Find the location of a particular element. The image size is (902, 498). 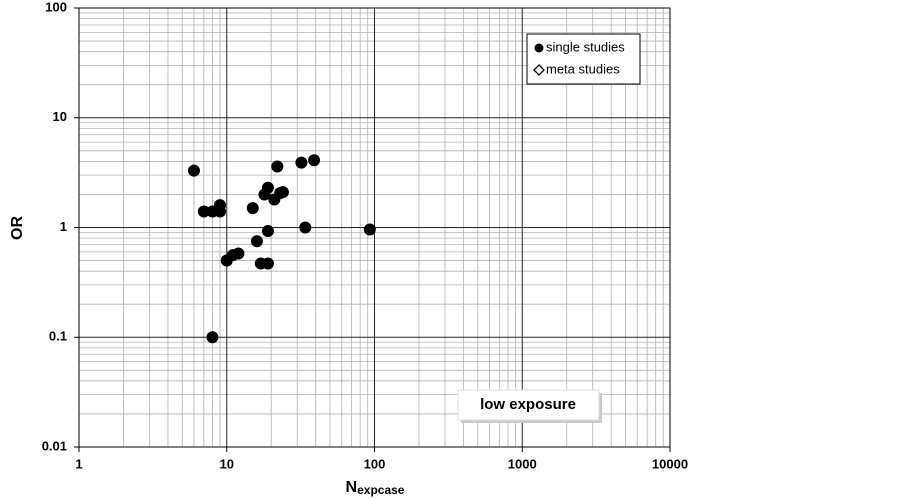

x-tick-label: 100 is located at coordinates (375, 463).